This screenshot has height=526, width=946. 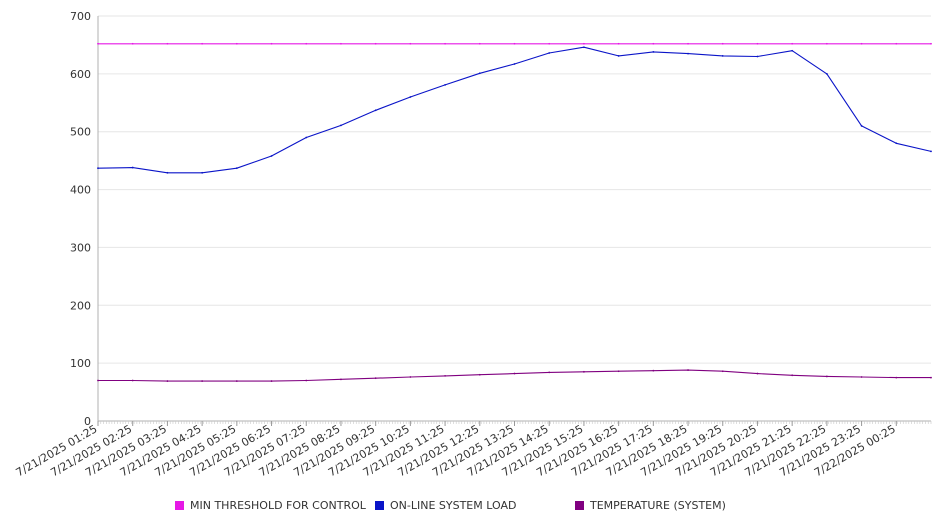 I want to click on y-tick-label-400: 400, so click(x=80, y=190).